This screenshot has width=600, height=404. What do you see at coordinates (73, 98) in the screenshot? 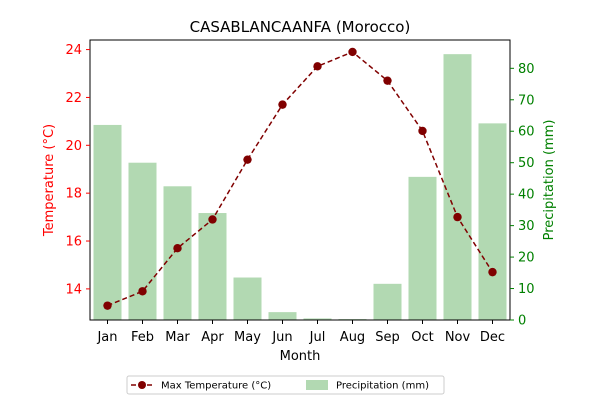
I see `y-left-tick-label-22: 22` at bounding box center [73, 98].